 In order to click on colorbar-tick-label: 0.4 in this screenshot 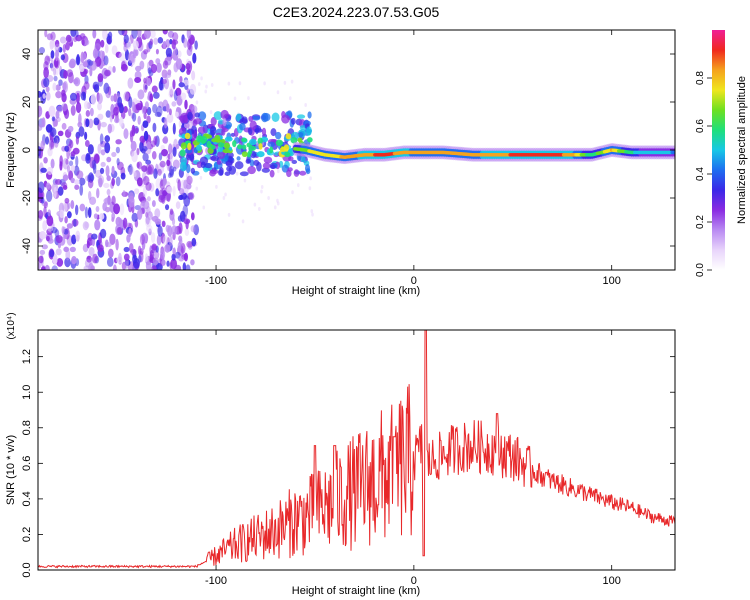, I will do `click(700, 174)`.